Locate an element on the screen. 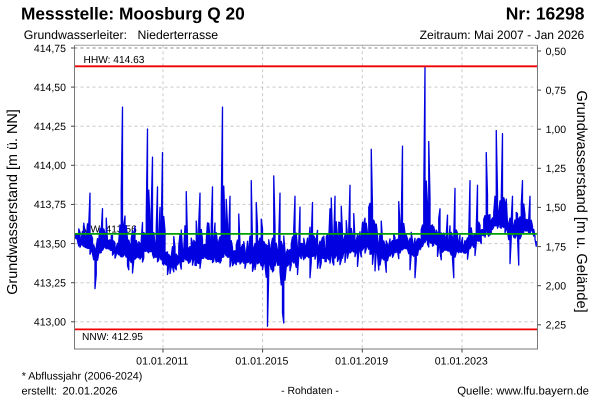 The height and width of the screenshot is (400, 600). svg-text: 414,00 is located at coordinates (50, 166).